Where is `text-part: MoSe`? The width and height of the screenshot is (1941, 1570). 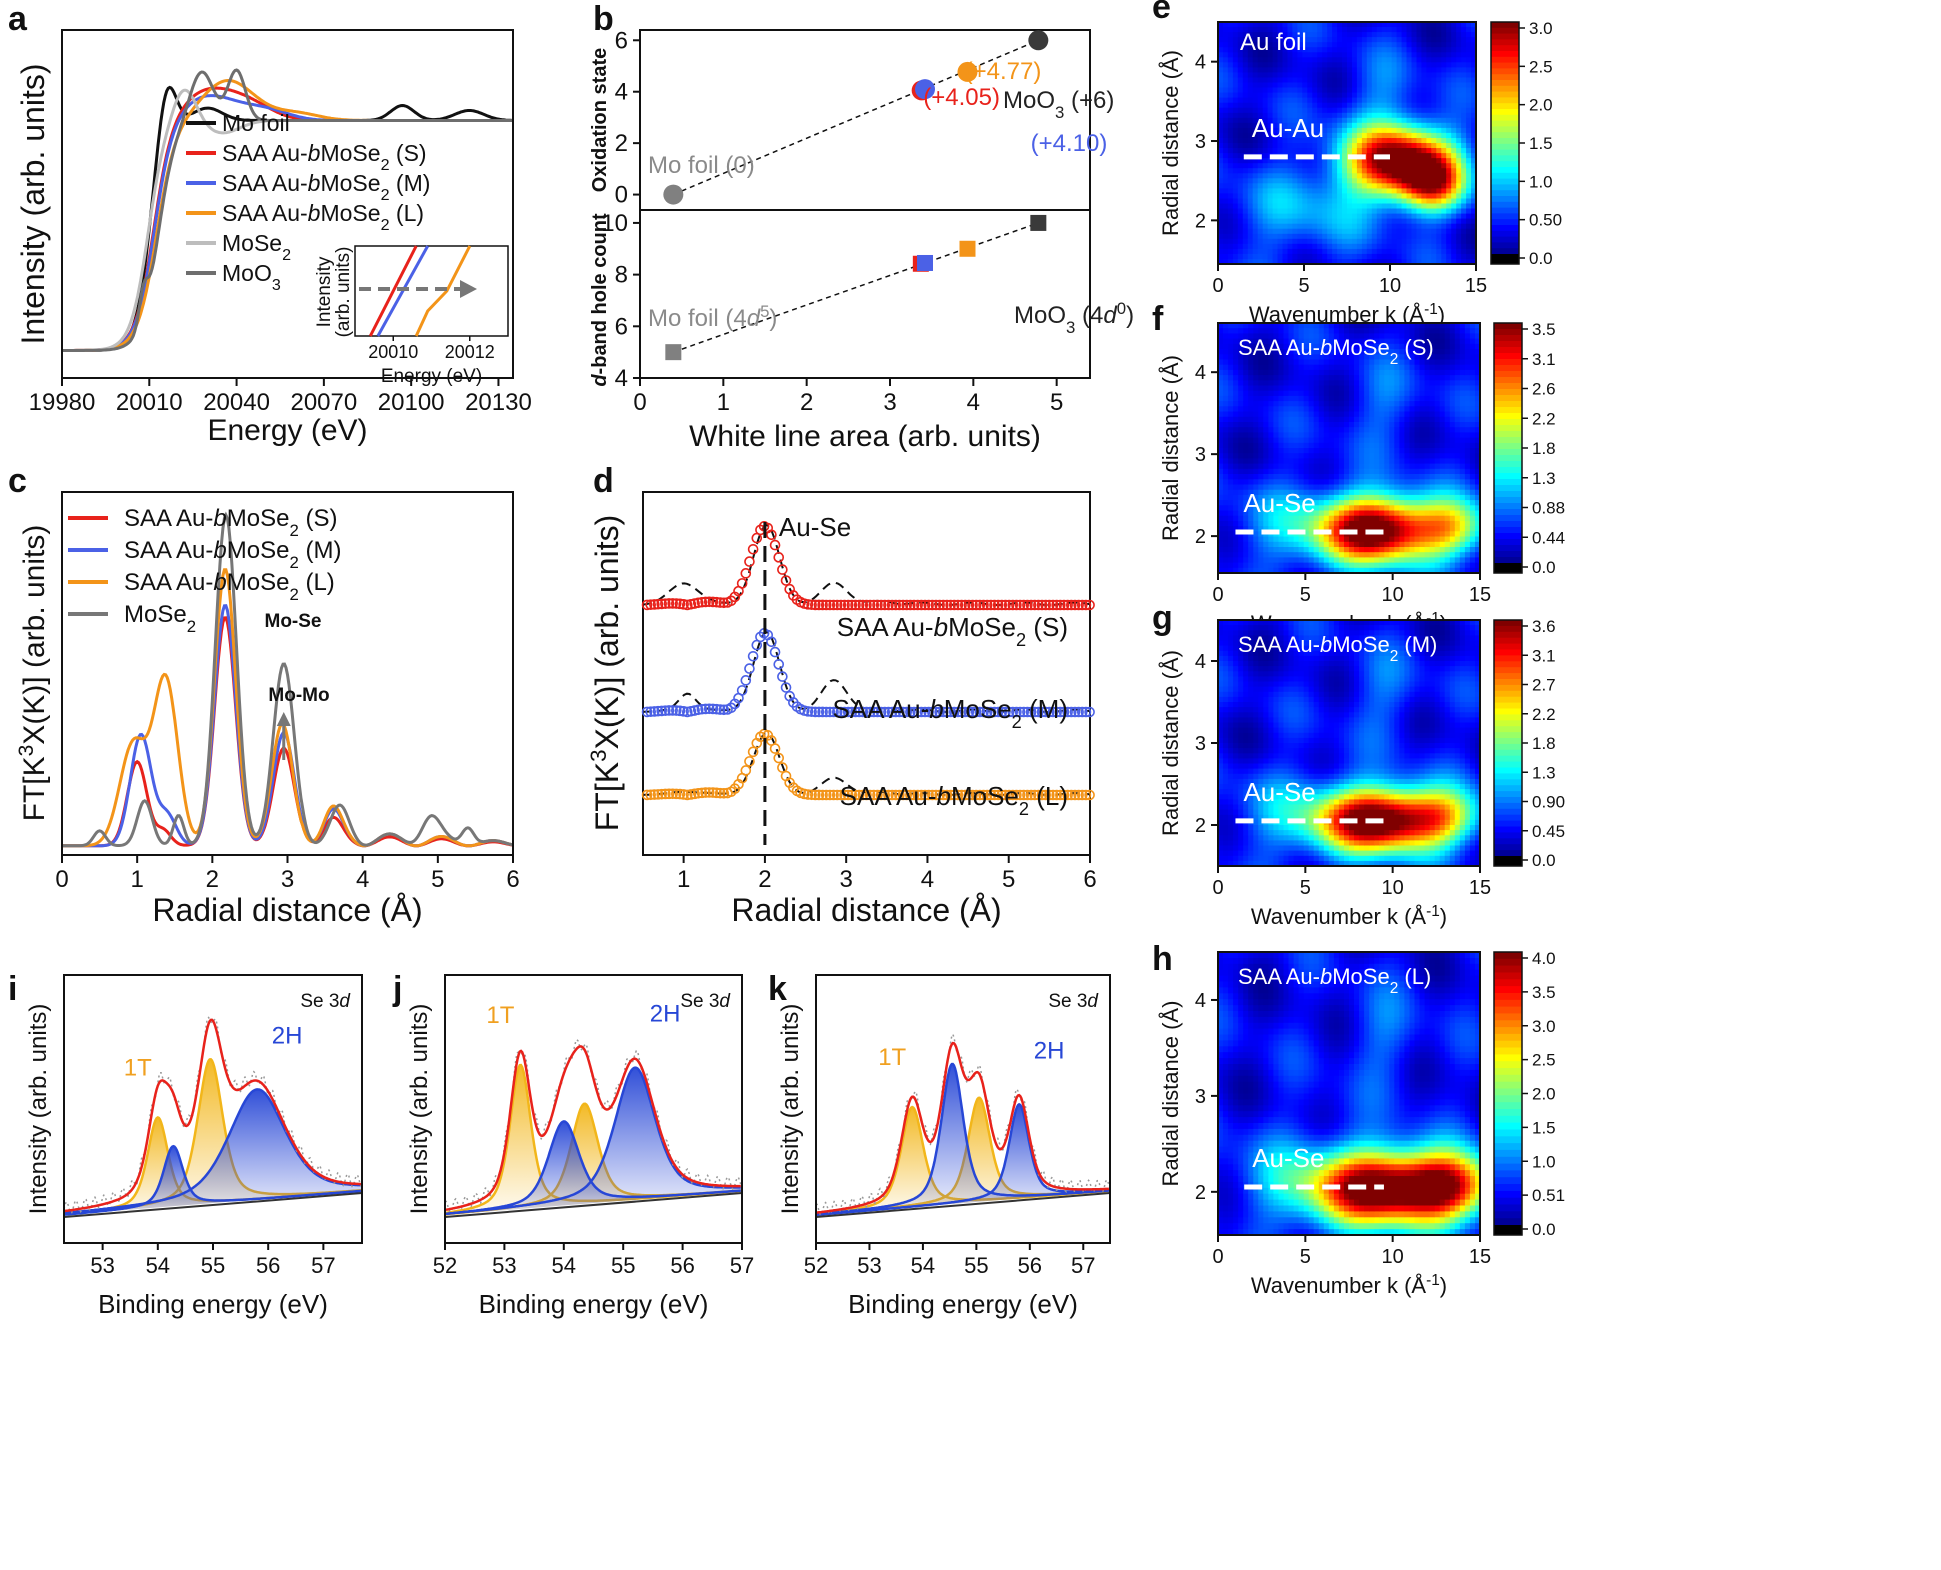
text-part: MoSe is located at coordinates (252, 243).